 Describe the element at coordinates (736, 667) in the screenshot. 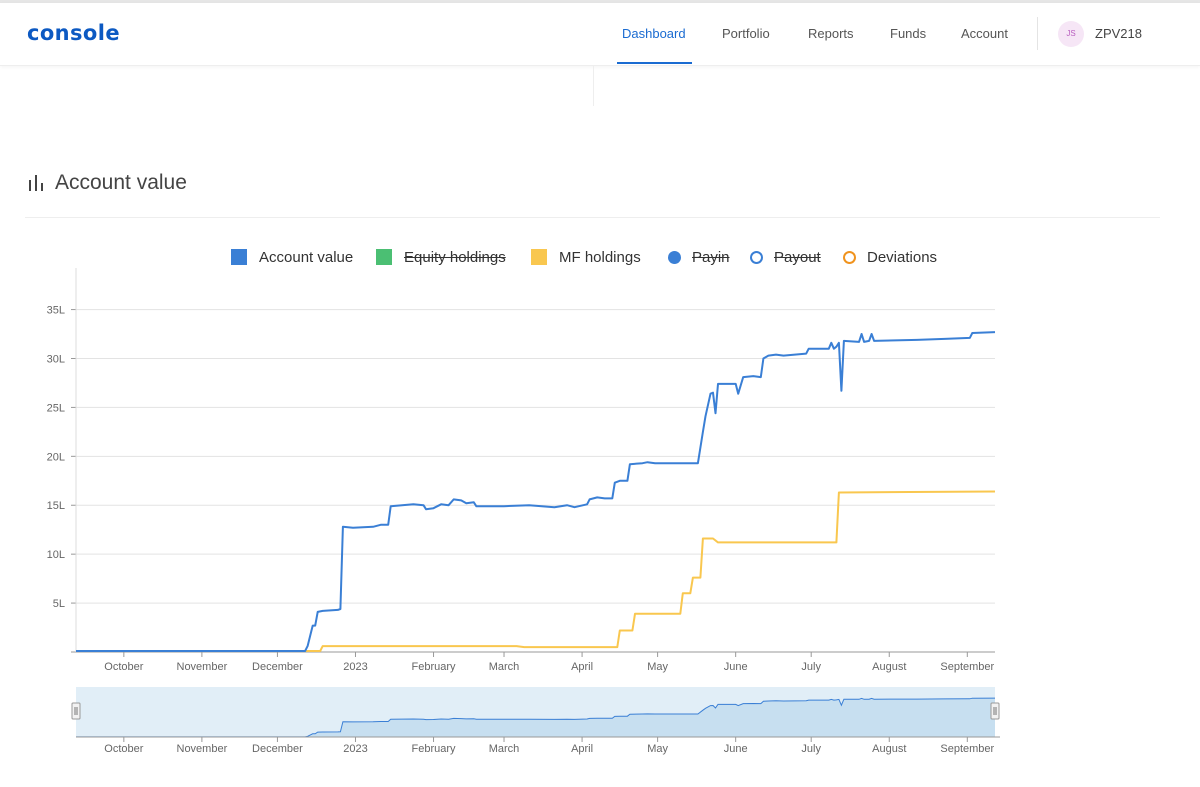

I see `x-tick-label: June` at that location.